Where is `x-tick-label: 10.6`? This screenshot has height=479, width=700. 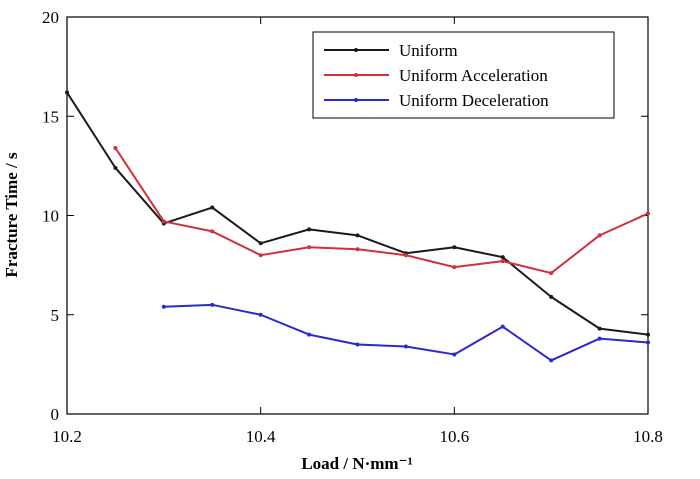
x-tick-label: 10.6 is located at coordinates (454, 436).